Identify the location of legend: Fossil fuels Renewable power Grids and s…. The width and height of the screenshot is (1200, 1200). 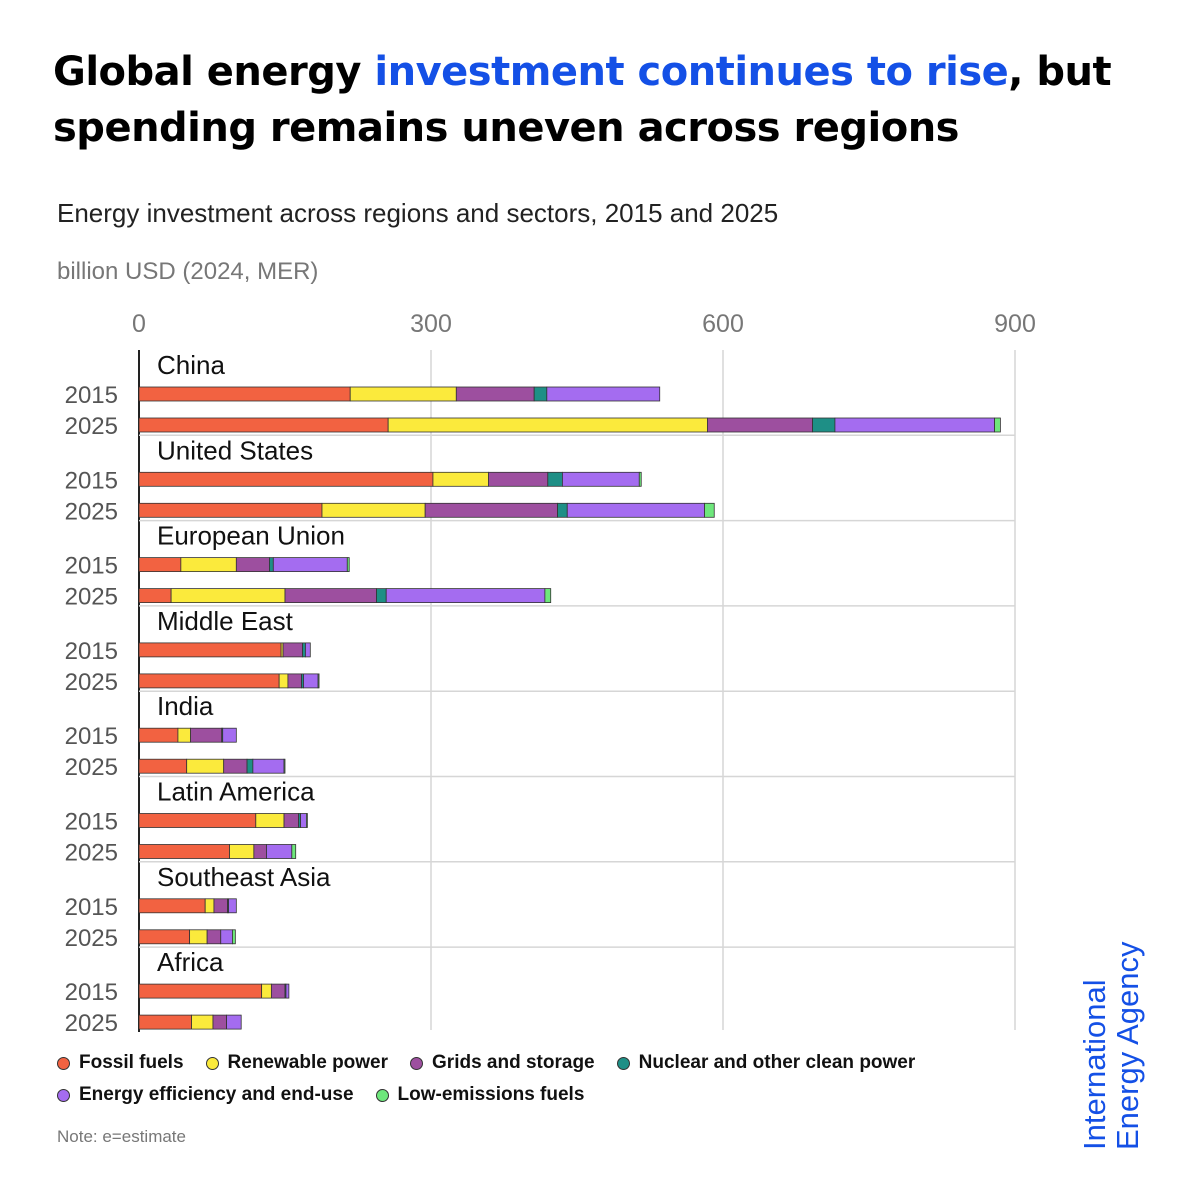
(557, 1084).